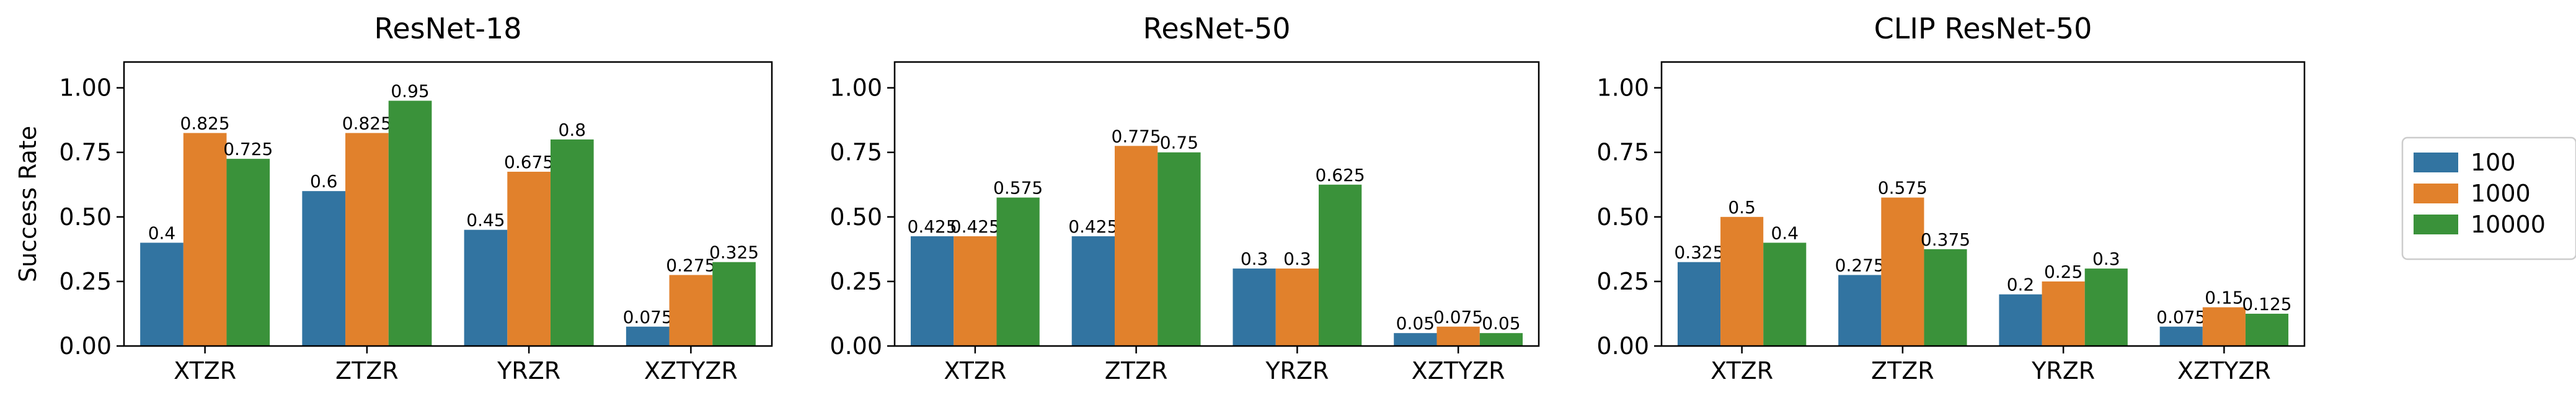 Image resolution: width=2576 pixels, height=408 pixels. What do you see at coordinates (2266, 304) in the screenshot?
I see `bar-value-label: 0.125` at bounding box center [2266, 304].